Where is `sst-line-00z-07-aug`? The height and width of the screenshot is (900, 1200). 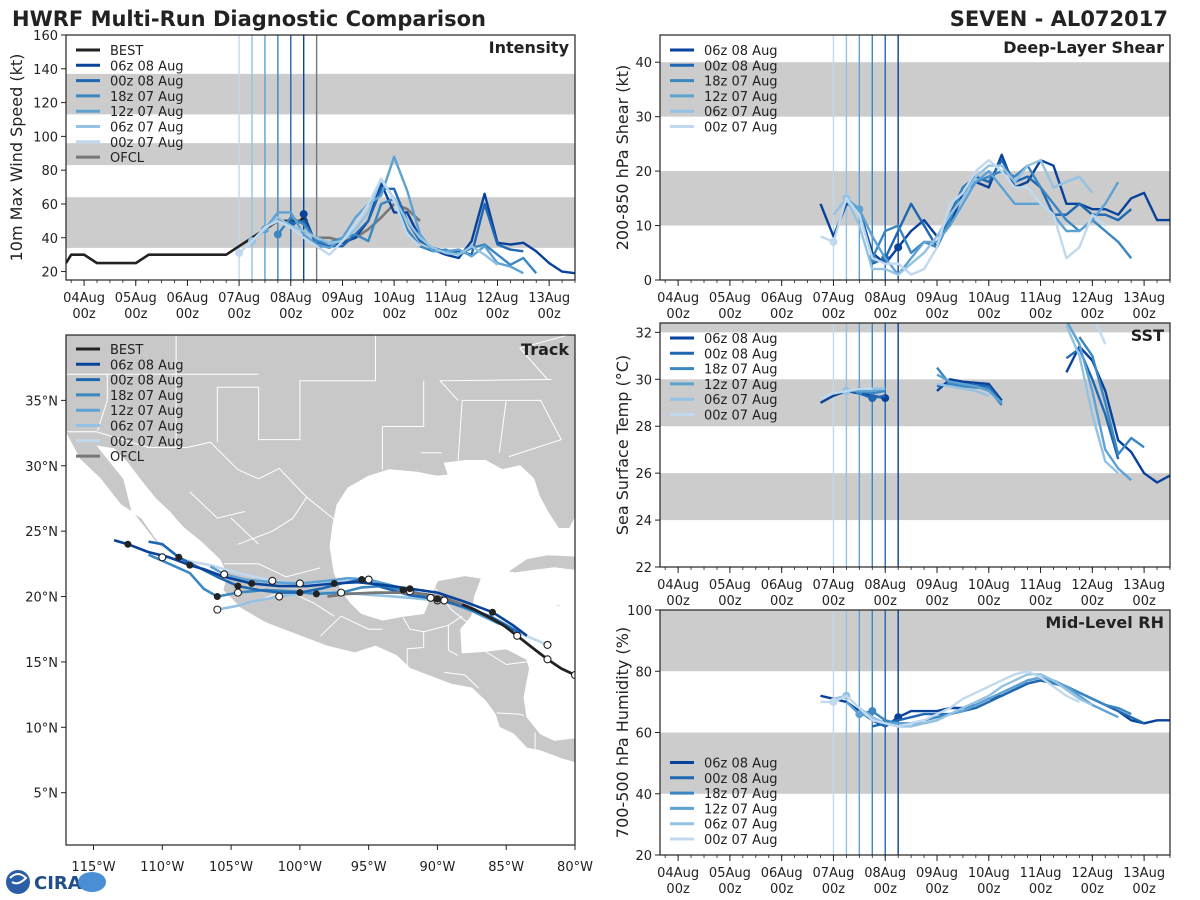
sst-line-00z-07-aug is located at coordinates (846, 393).